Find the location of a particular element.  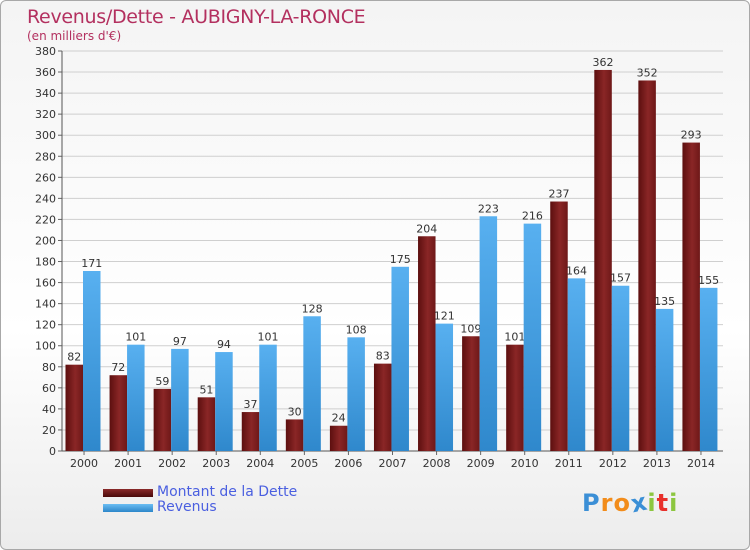

data-label-debt: 362 is located at coordinates (603, 62).